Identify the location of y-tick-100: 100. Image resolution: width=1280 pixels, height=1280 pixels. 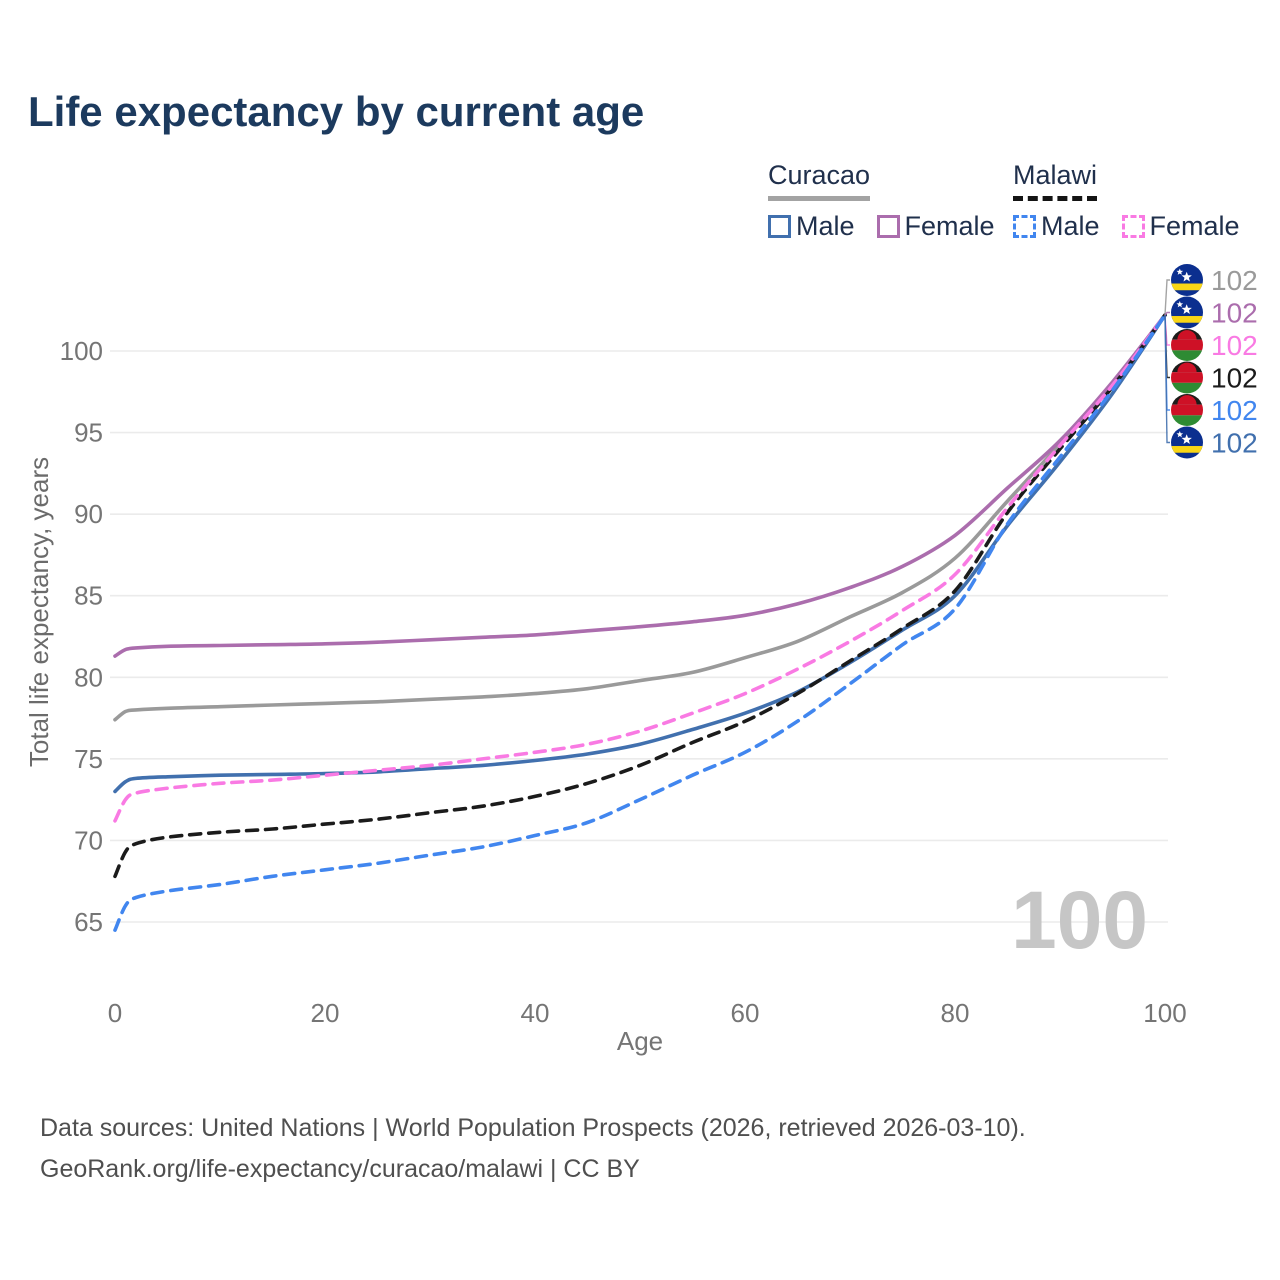
(81, 351).